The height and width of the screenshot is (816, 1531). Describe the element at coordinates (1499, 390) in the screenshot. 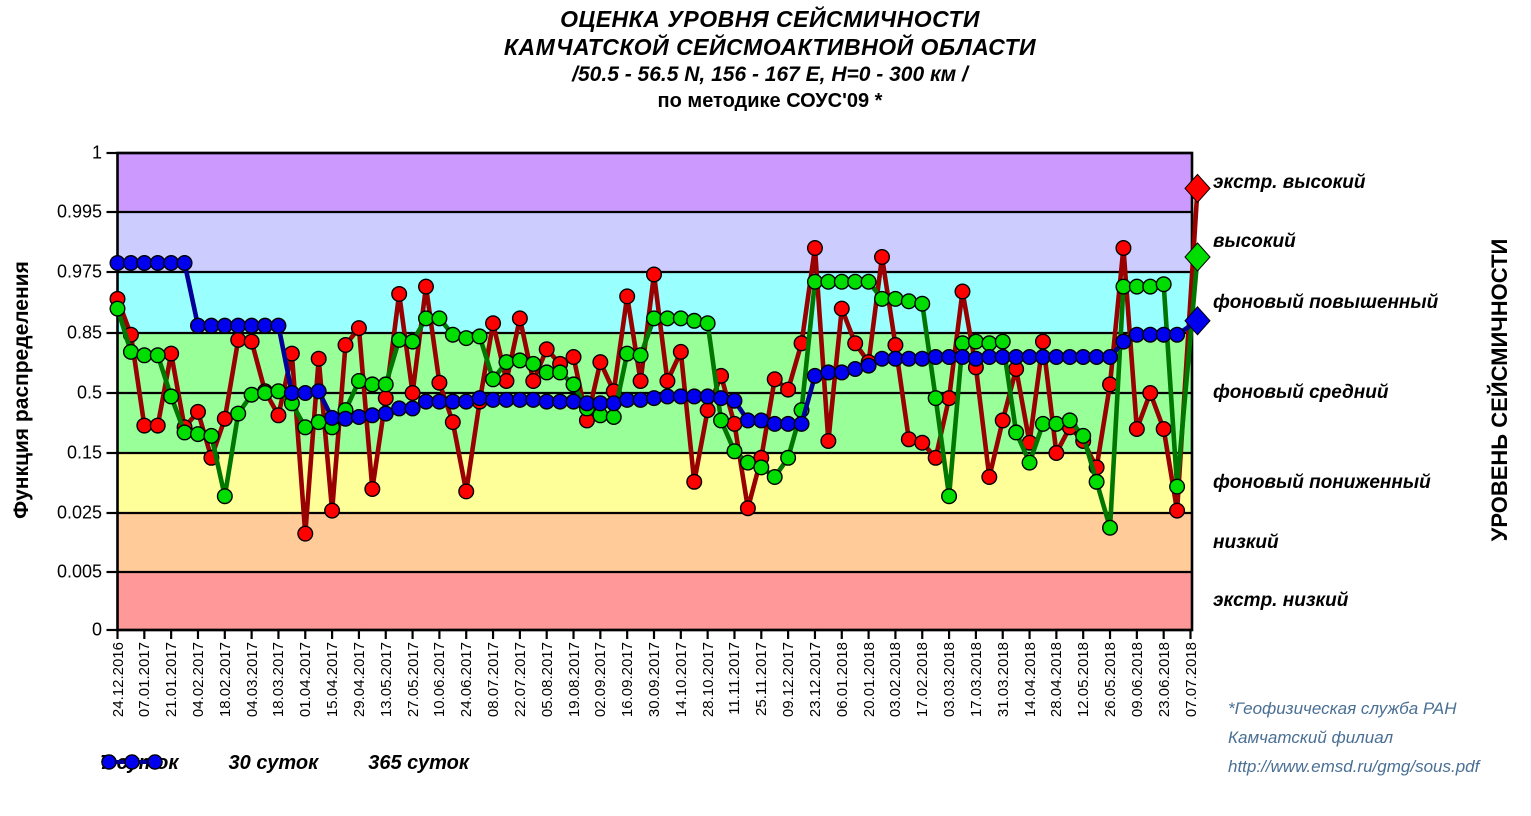

I see `right-axis-title: УРОВЕНЬ СЕЙСМИЧНОСТИ` at that location.